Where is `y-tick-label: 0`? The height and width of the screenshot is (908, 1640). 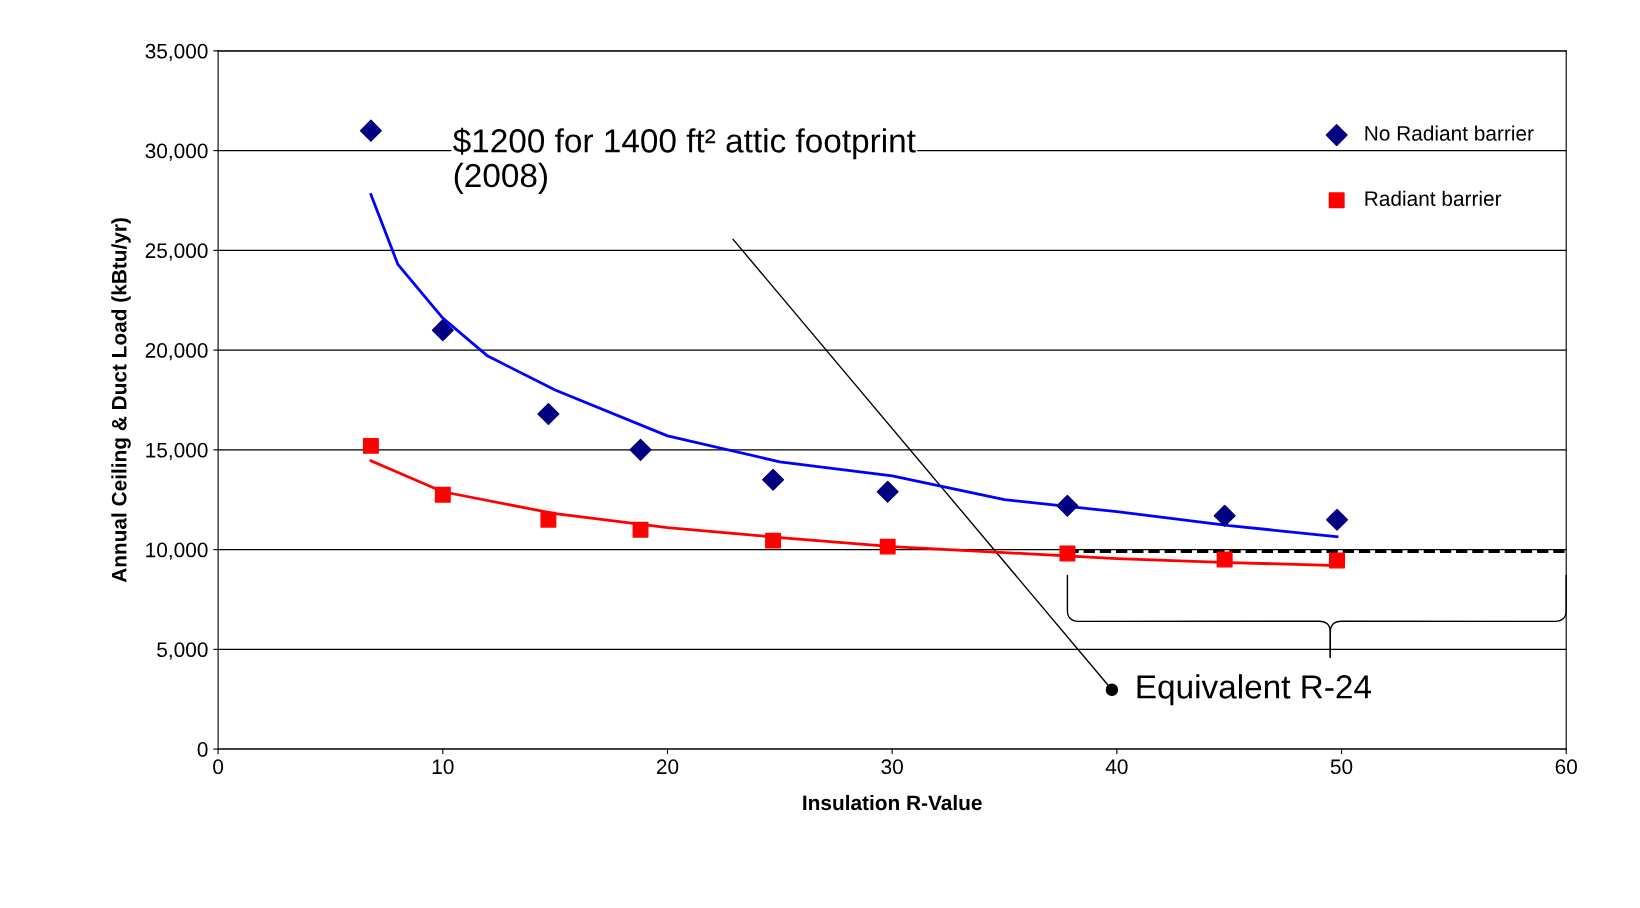
y-tick-label: 0 is located at coordinates (202, 749).